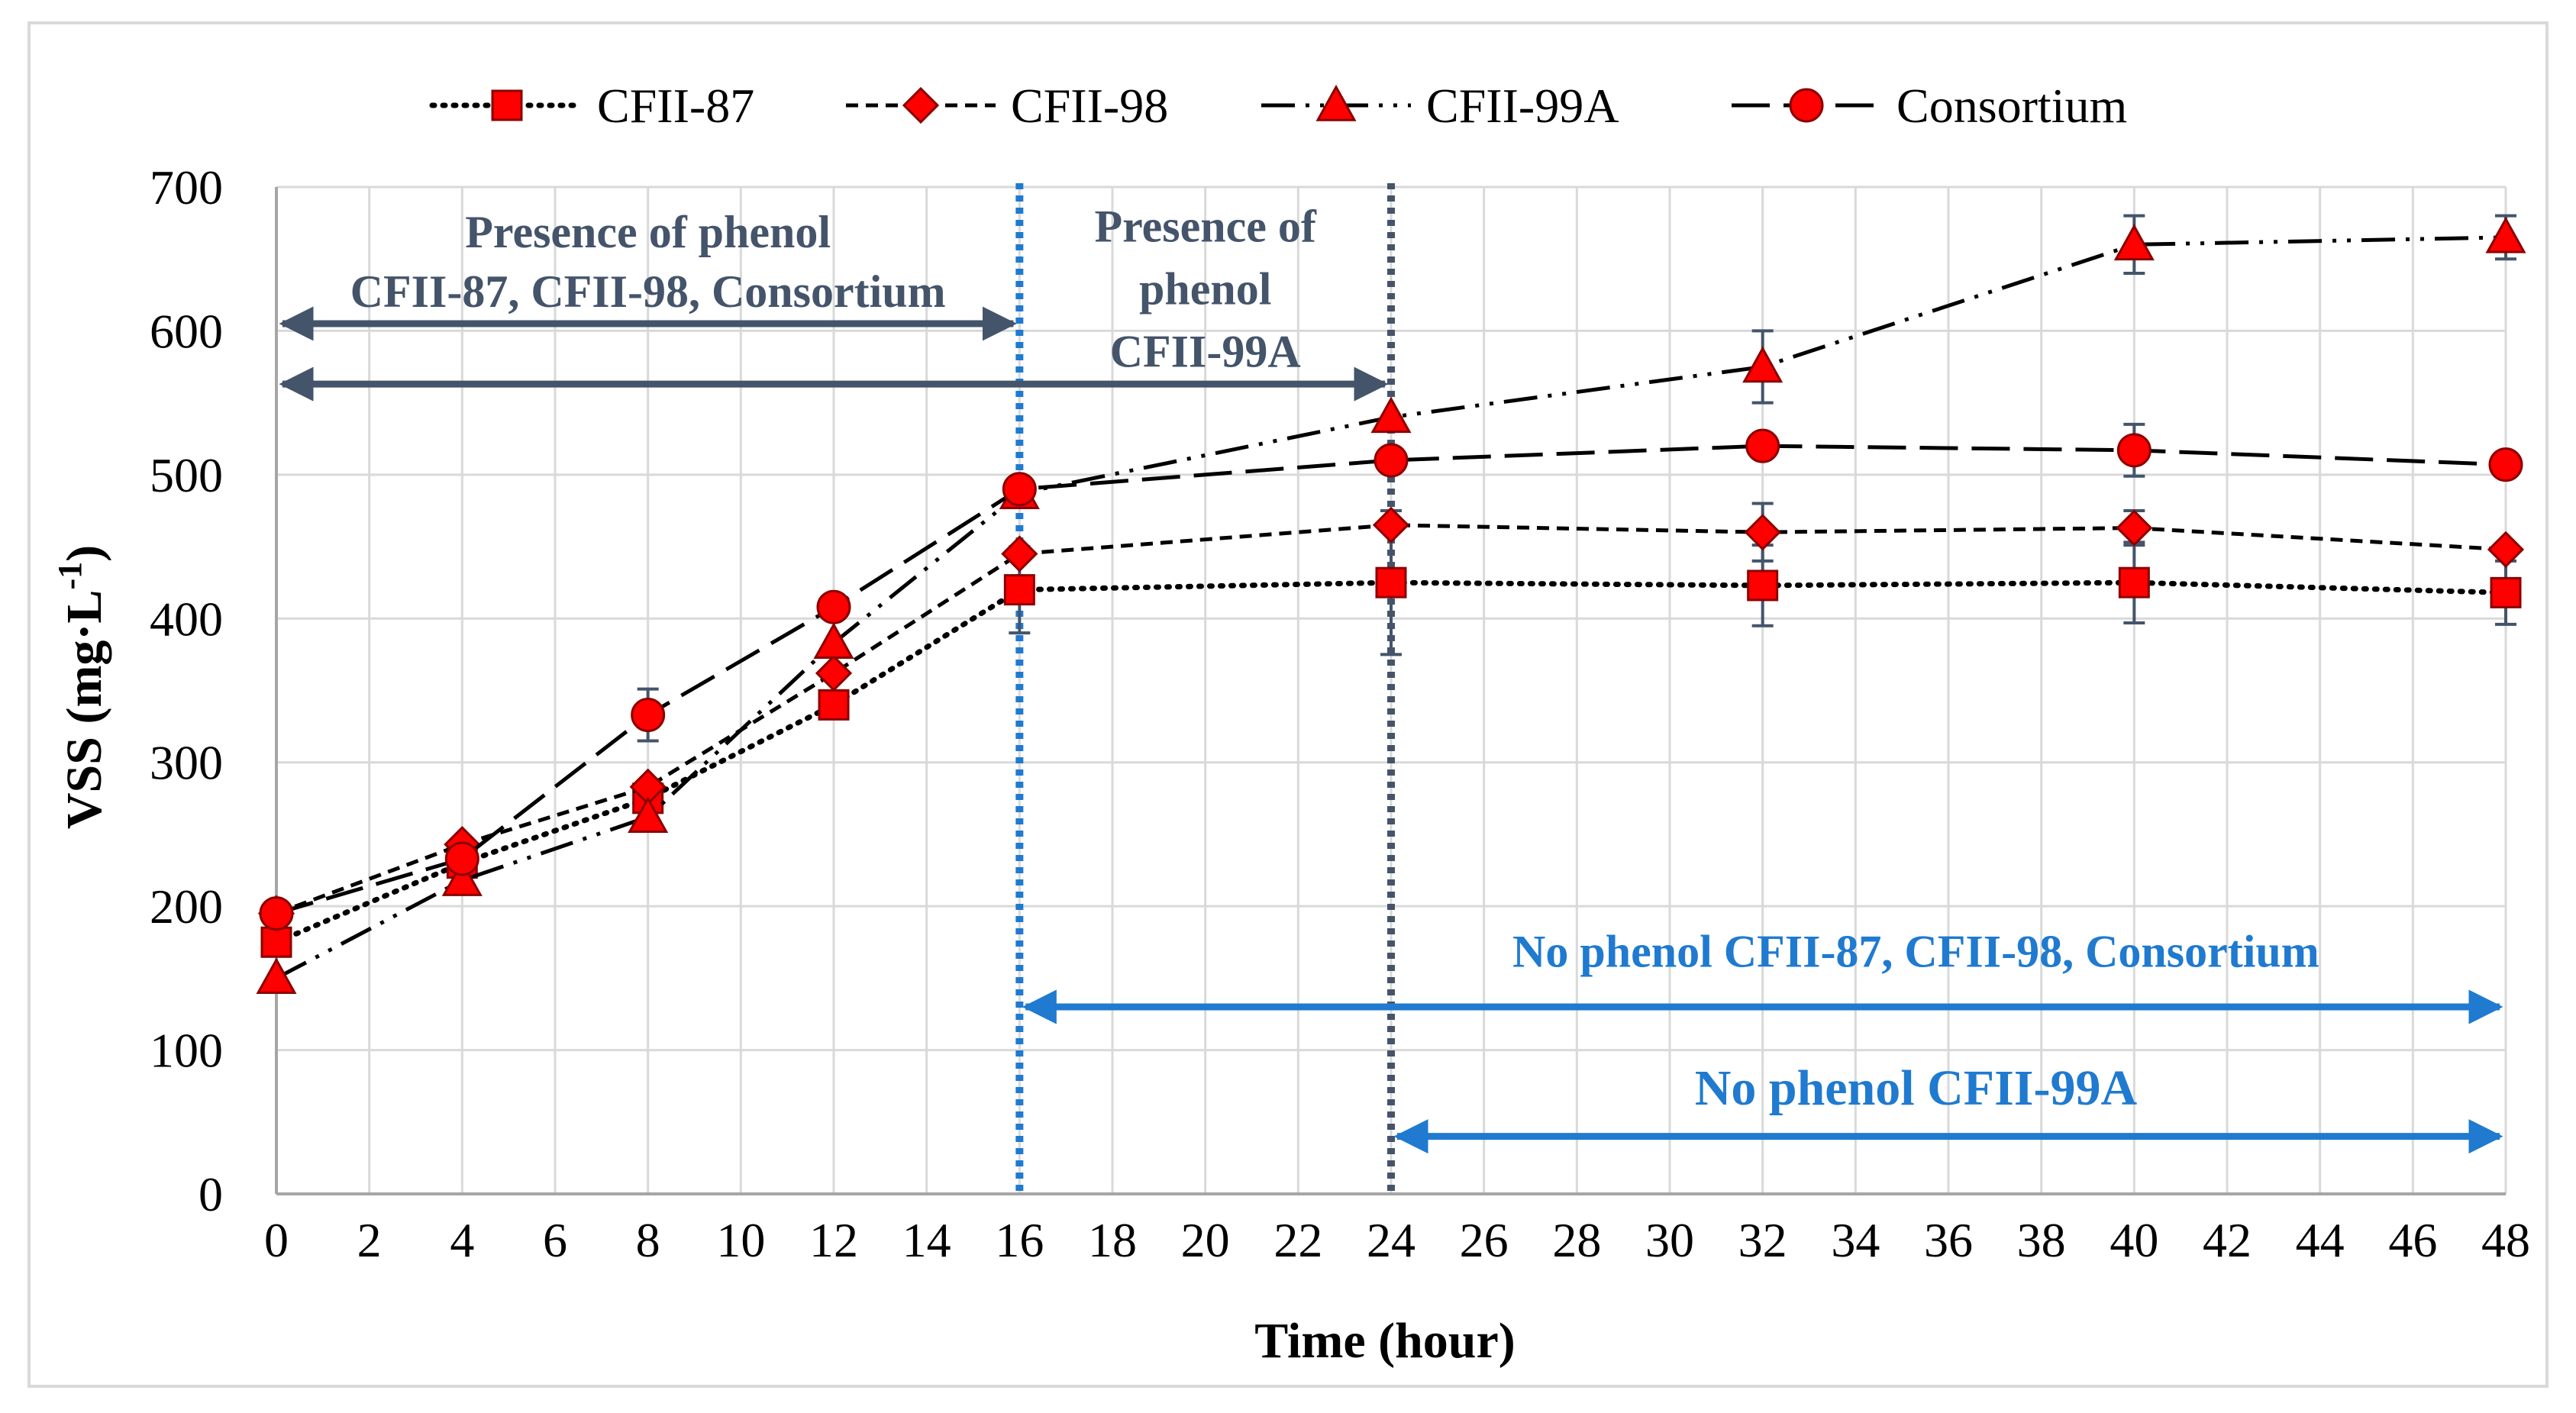 Image resolution: width=2576 pixels, height=1413 pixels. What do you see at coordinates (926, 1240) in the screenshot?
I see `x-tick-label-14: 14` at bounding box center [926, 1240].